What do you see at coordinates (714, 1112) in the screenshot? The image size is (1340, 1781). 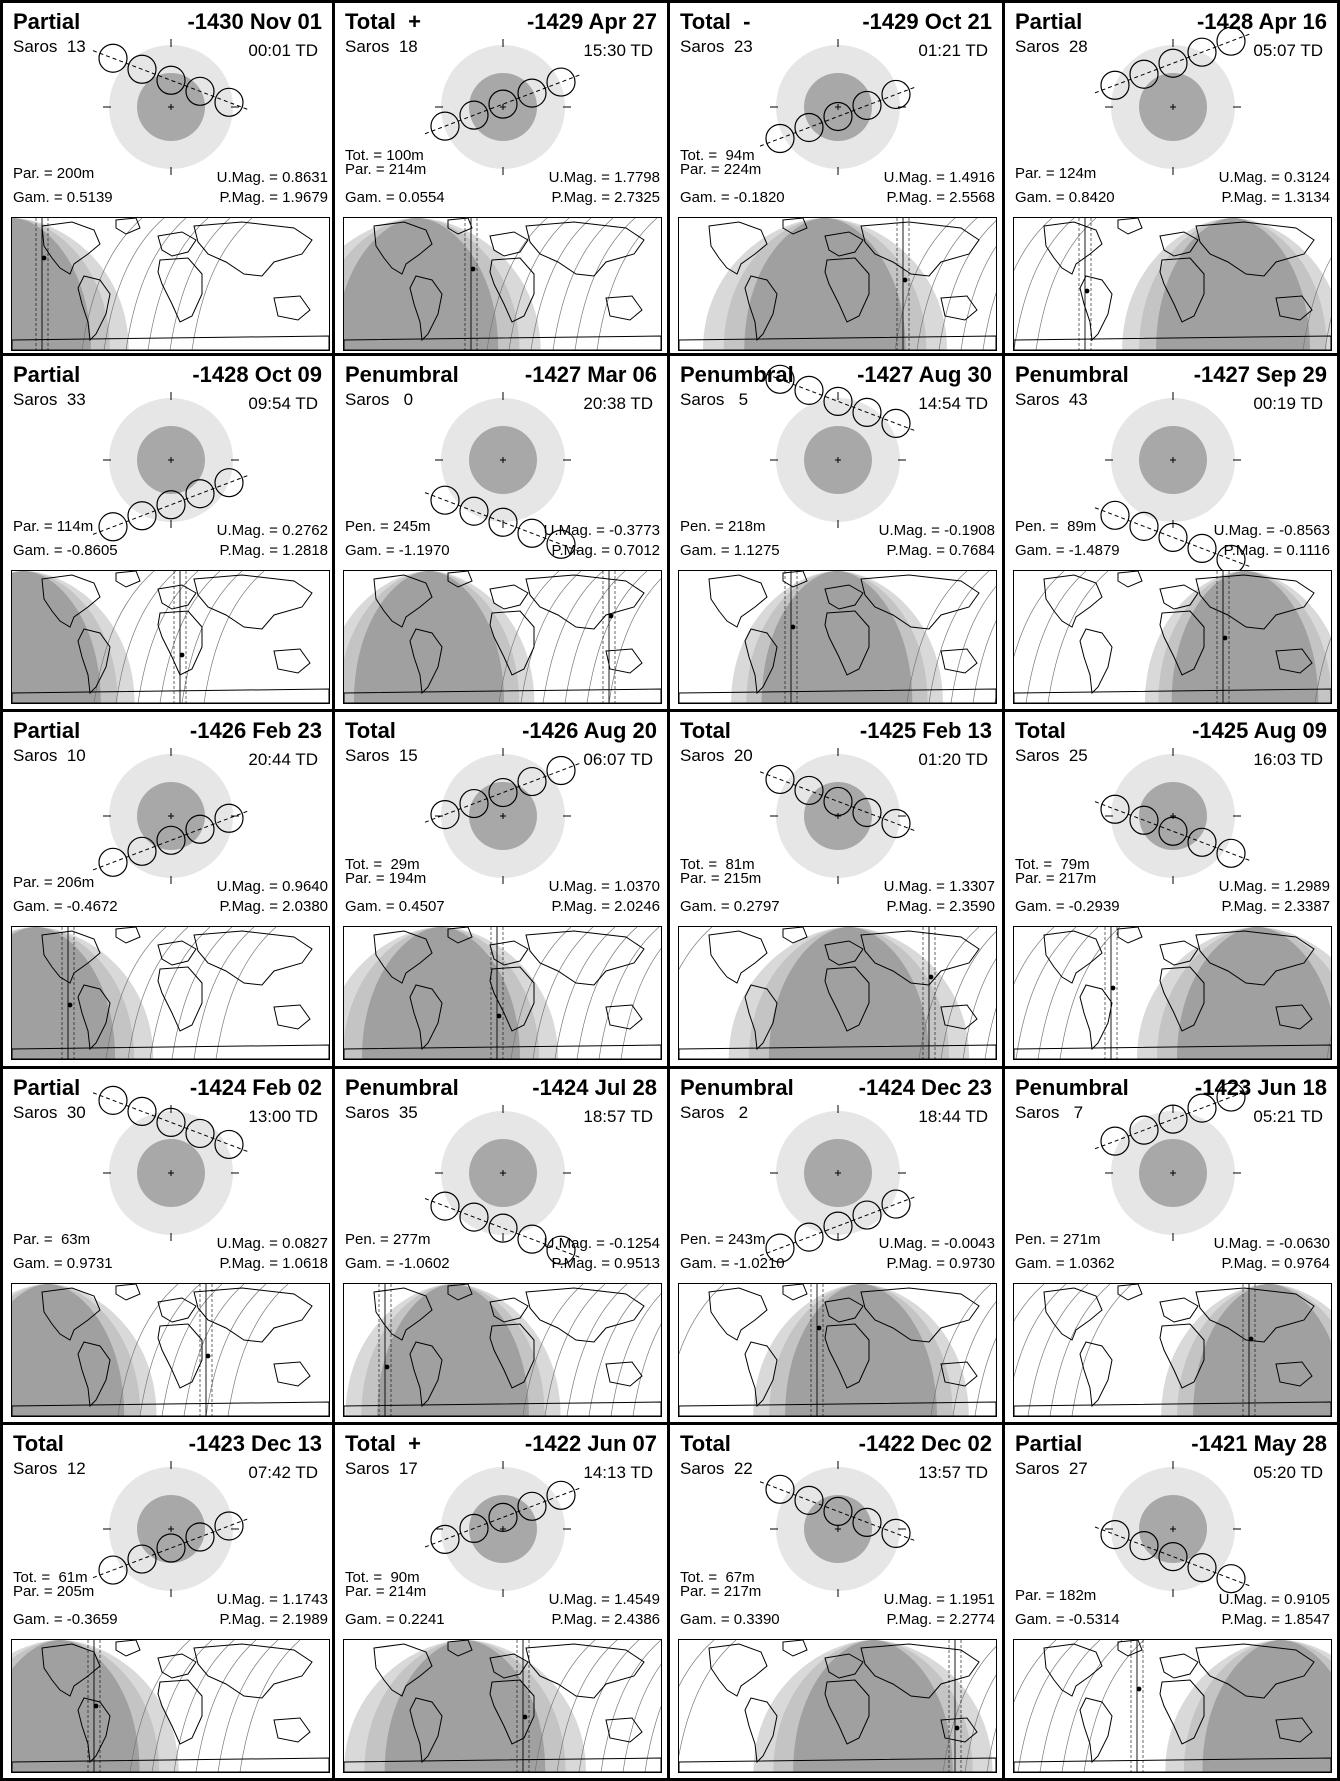 I see `saros-number: Saros 2` at bounding box center [714, 1112].